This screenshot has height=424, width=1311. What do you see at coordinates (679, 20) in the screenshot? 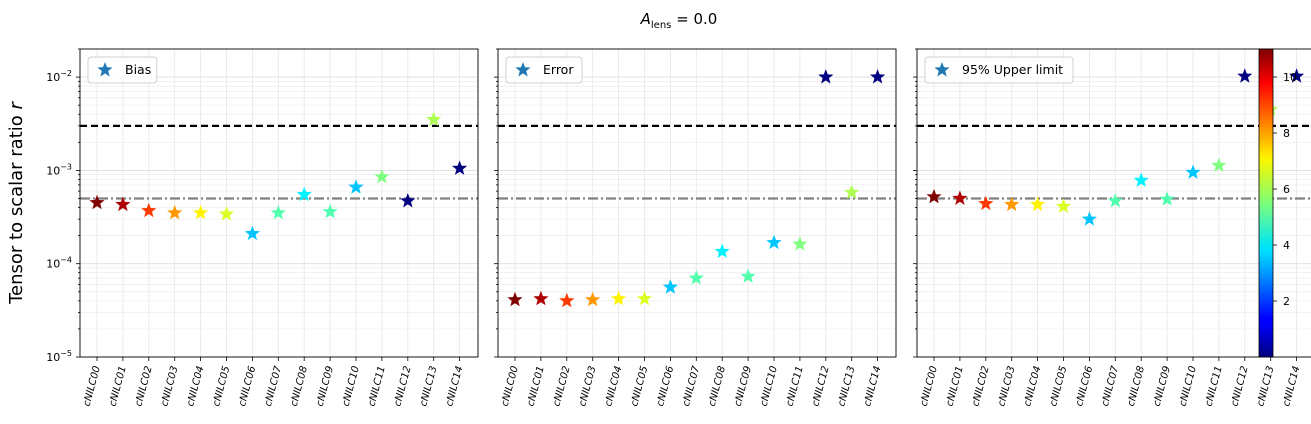
I see `figure-title: Alens = 0.0` at bounding box center [679, 20].